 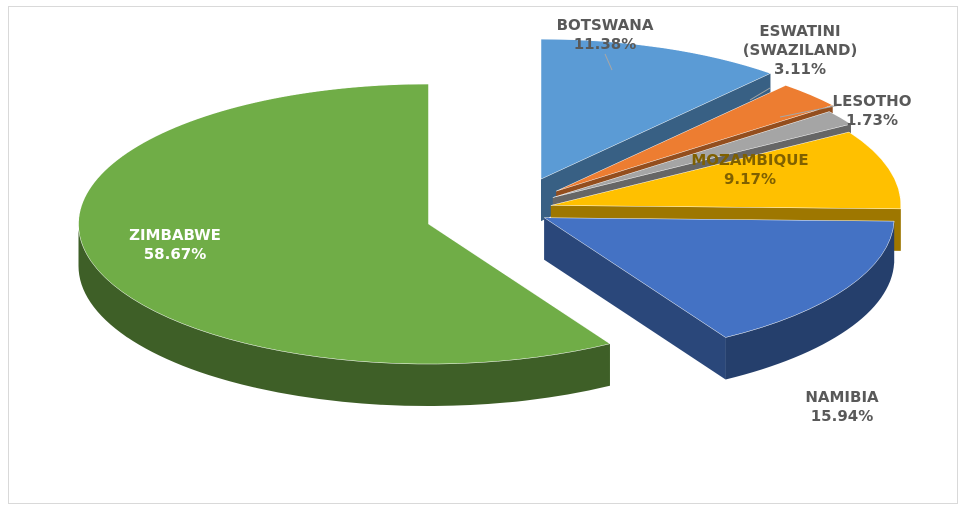 What do you see at coordinates (842, 416) in the screenshot?
I see `data-label-line: 15.94%` at bounding box center [842, 416].